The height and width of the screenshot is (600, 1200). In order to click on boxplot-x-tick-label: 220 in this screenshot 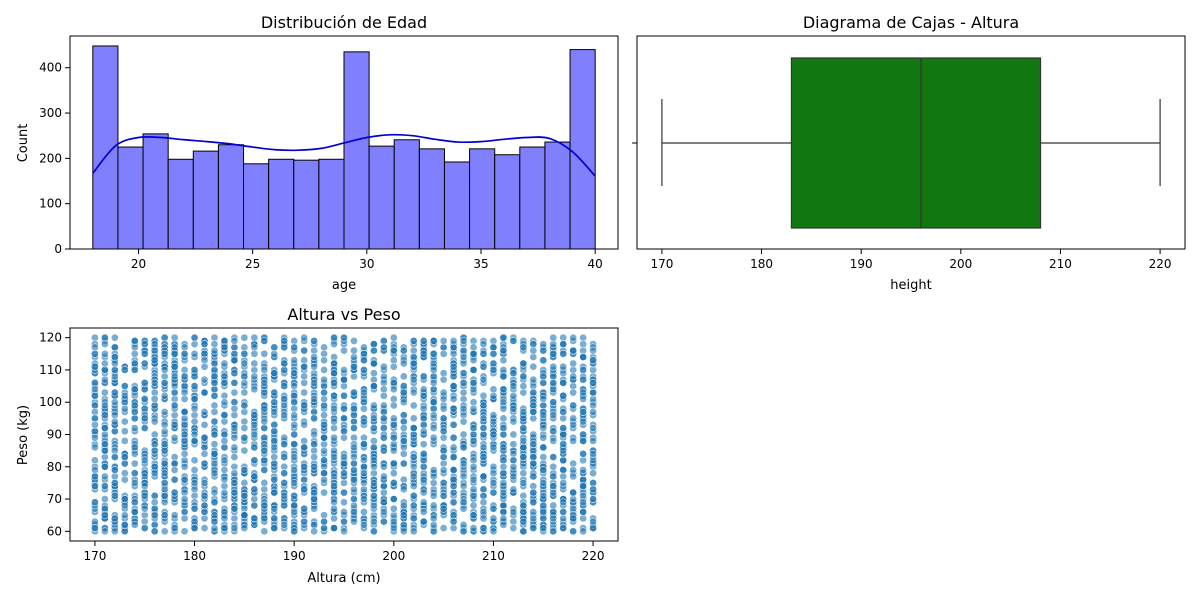, I will do `click(1160, 264)`.